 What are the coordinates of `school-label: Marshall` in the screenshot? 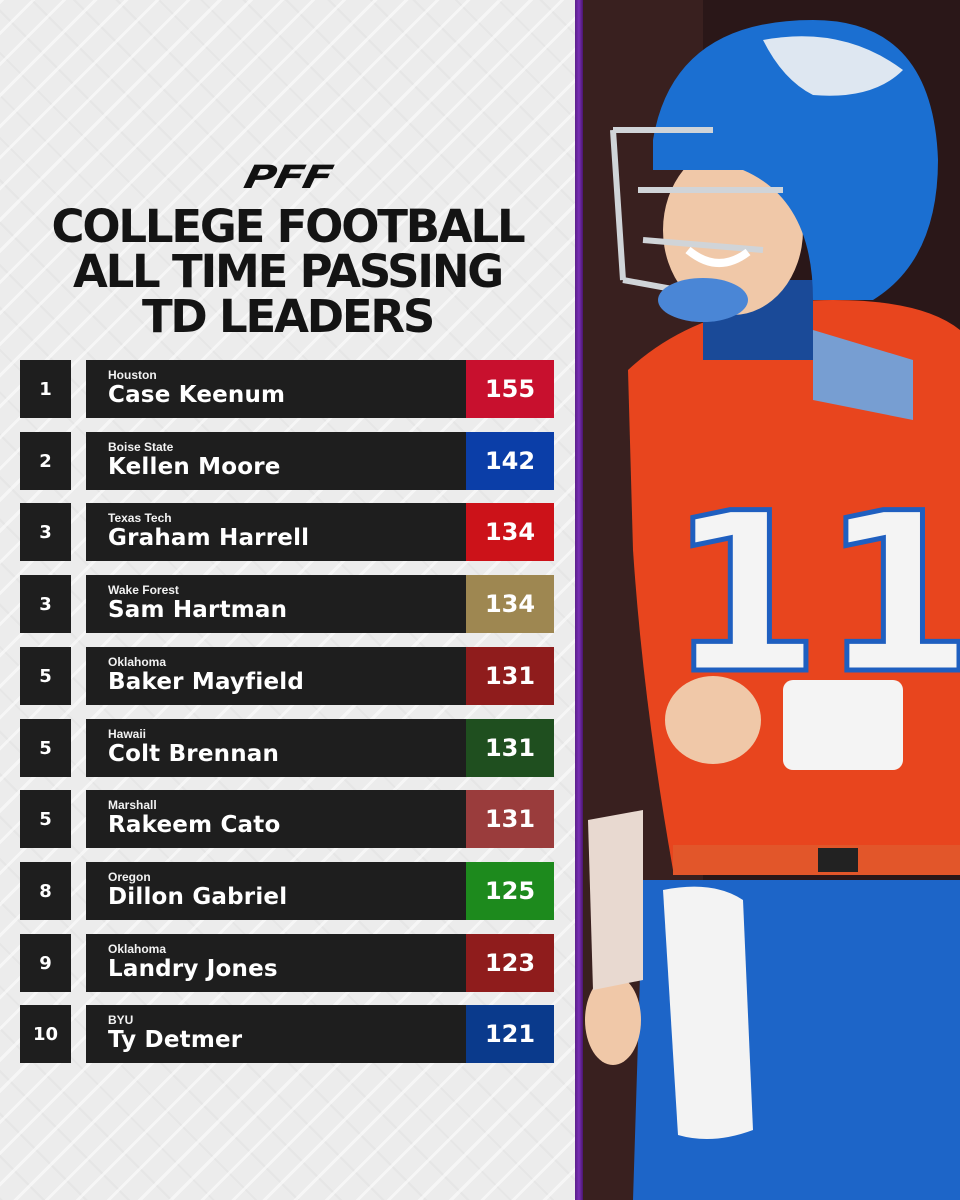 It's located at (132, 805).